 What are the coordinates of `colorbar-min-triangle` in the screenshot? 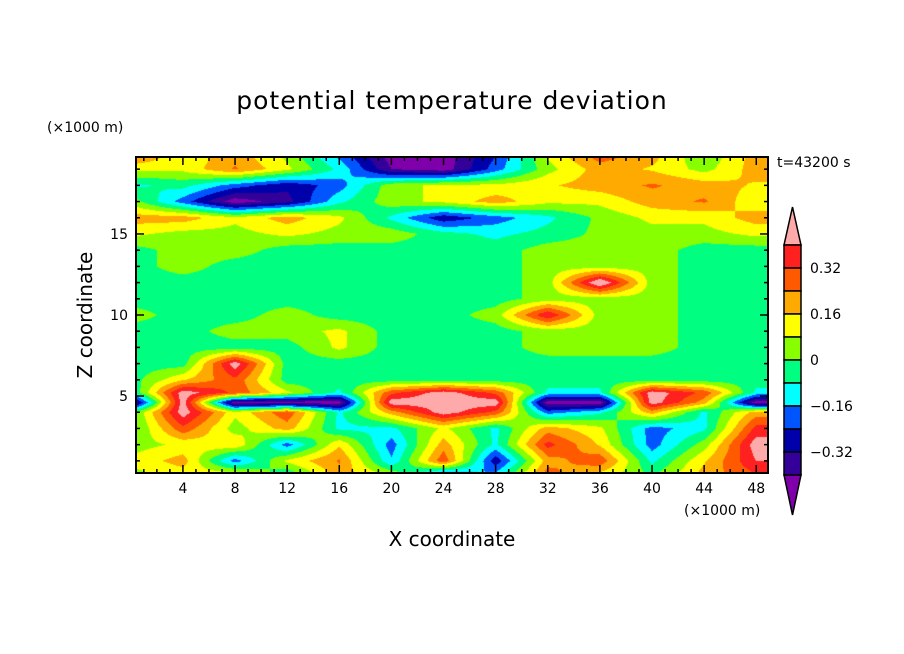 It's located at (792, 495).